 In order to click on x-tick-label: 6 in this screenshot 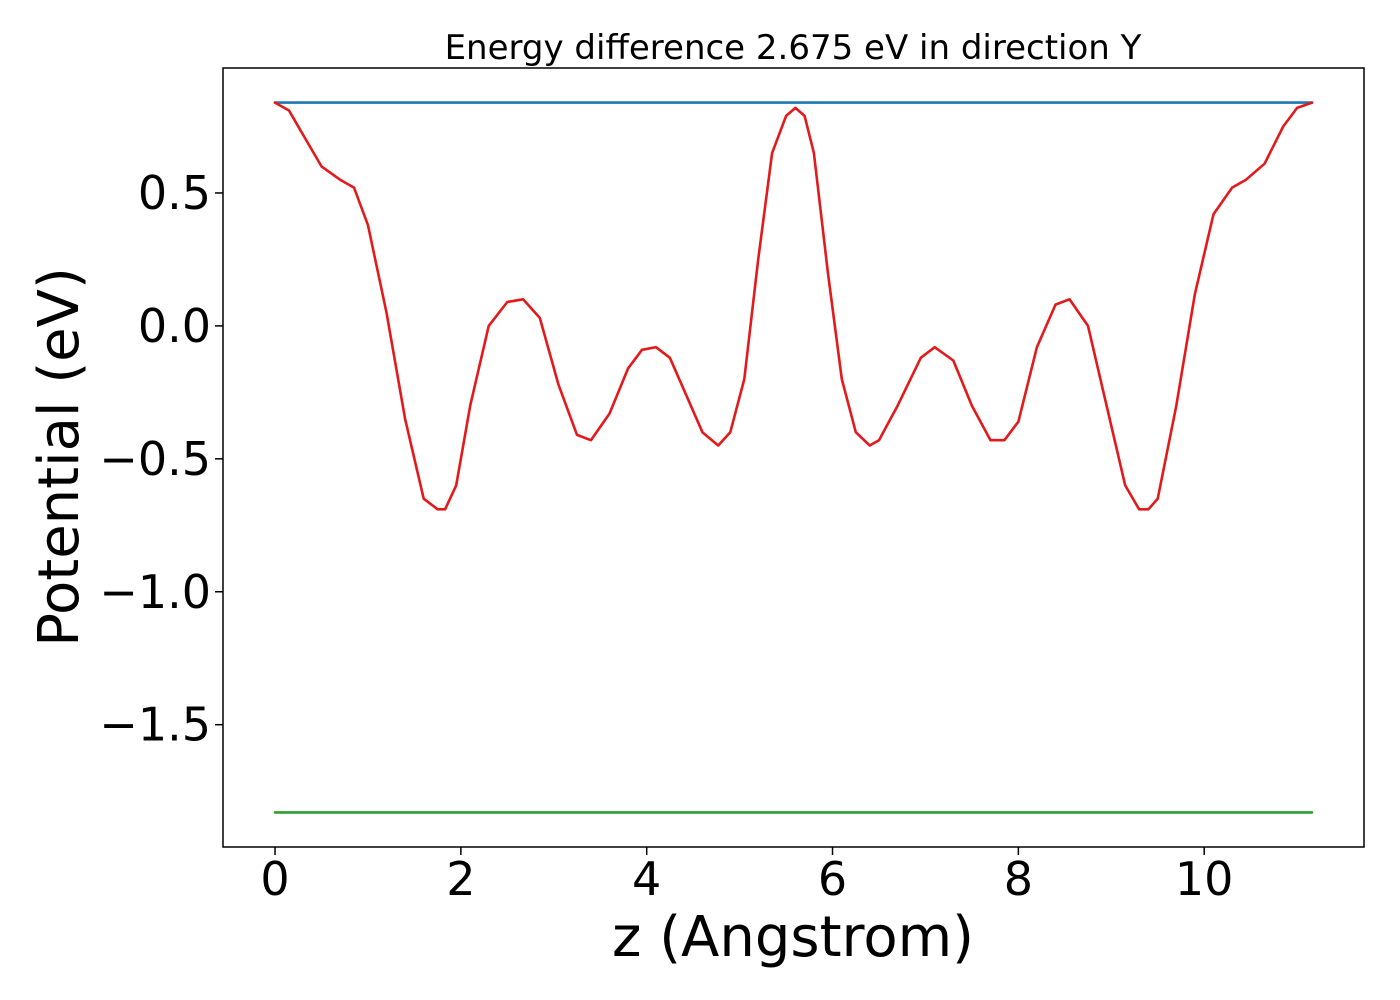, I will do `click(832, 879)`.